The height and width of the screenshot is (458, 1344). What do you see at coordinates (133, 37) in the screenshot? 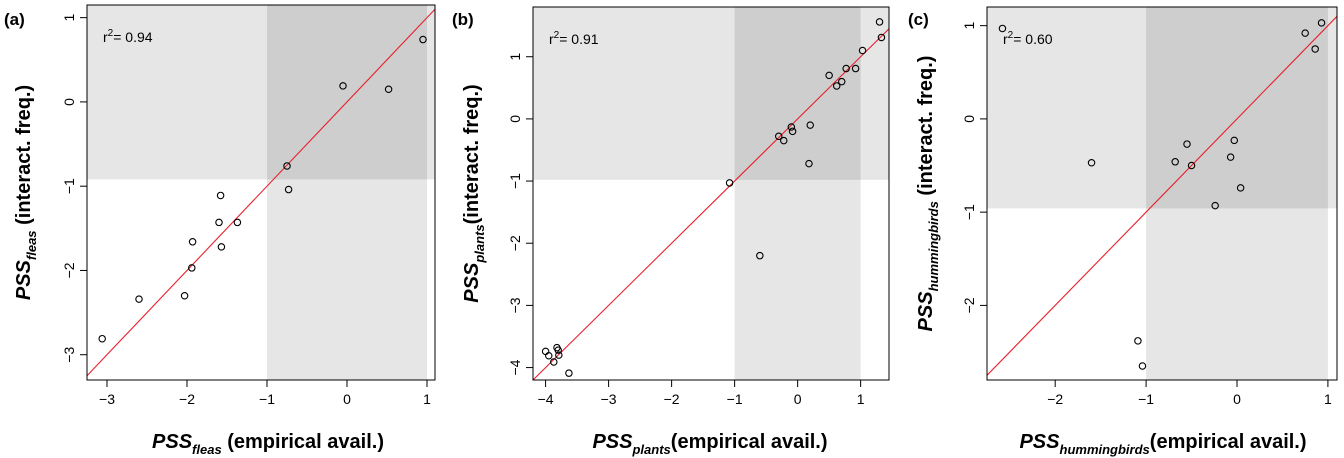
I see `r-squared-value: = 0.94` at bounding box center [133, 37].